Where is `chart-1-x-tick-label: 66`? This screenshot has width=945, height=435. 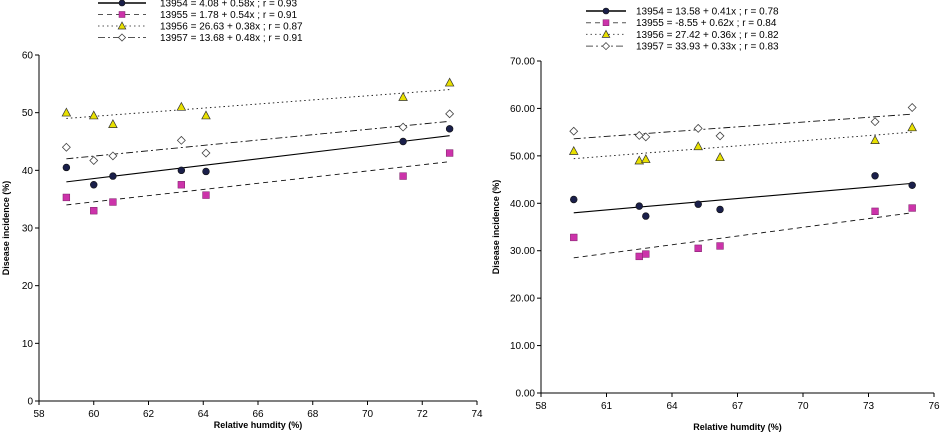
chart-1-x-tick-label: 66 is located at coordinates (258, 414).